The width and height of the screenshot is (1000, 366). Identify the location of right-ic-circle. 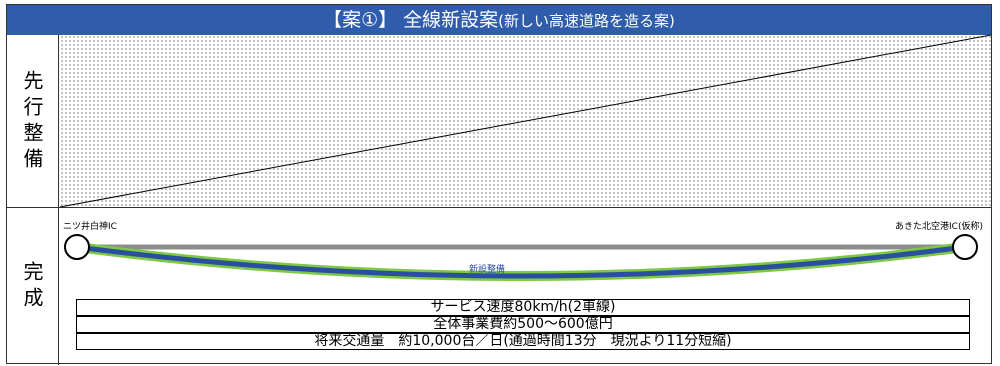
(965, 247).